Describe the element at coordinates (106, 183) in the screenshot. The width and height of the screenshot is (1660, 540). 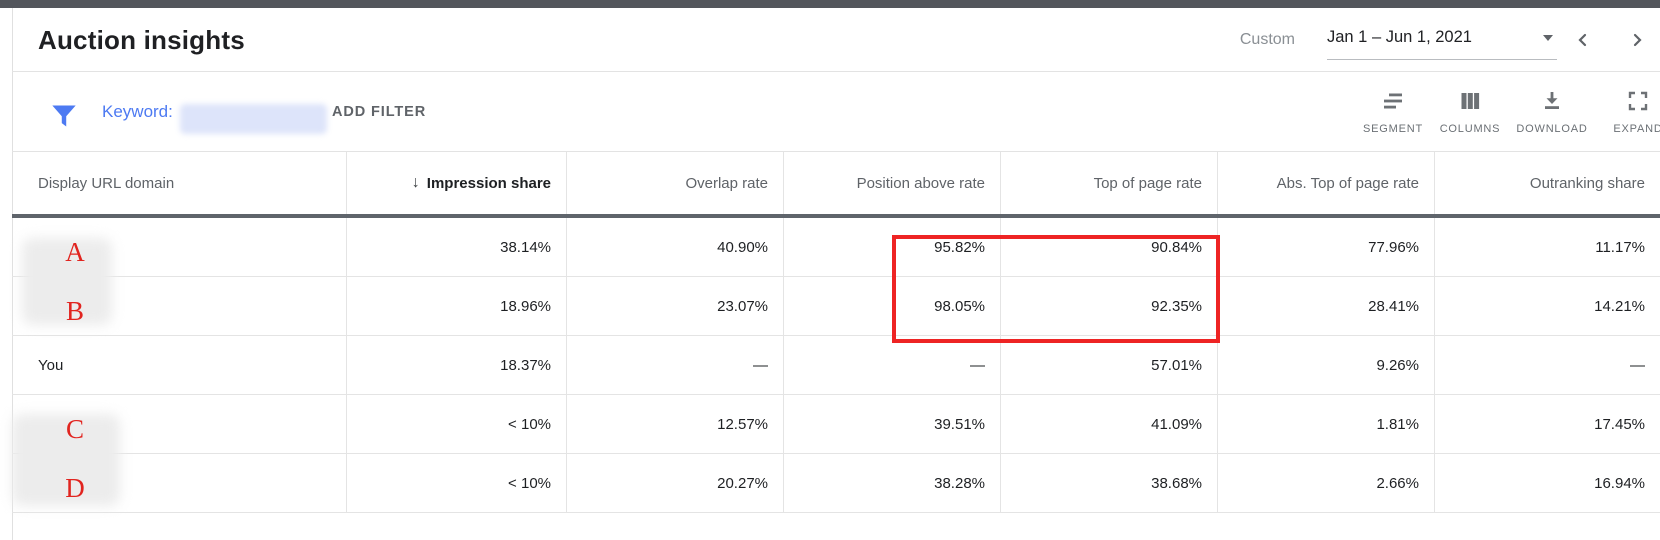
I see `column-header-label: Display URL domain` at that location.